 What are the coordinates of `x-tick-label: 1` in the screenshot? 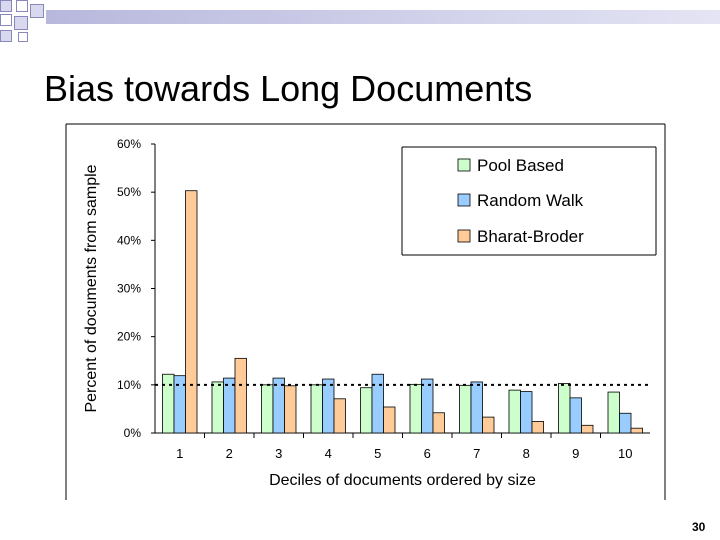 It's located at (179, 453).